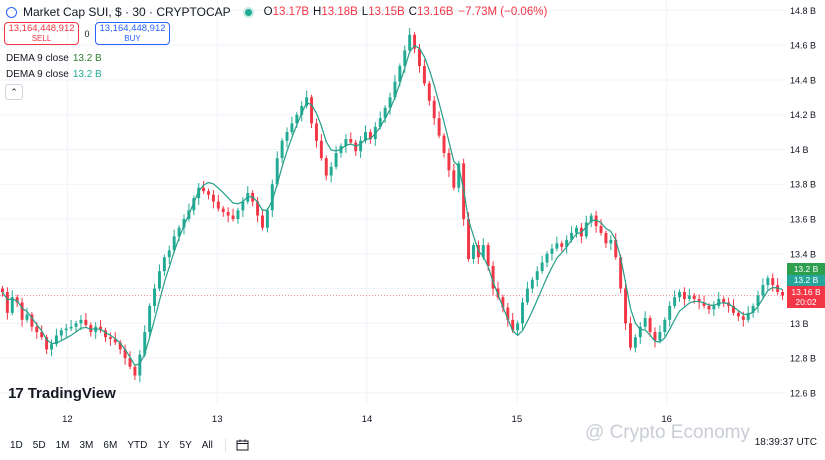  What do you see at coordinates (110, 445) in the screenshot?
I see `range-6m: 6M` at bounding box center [110, 445].